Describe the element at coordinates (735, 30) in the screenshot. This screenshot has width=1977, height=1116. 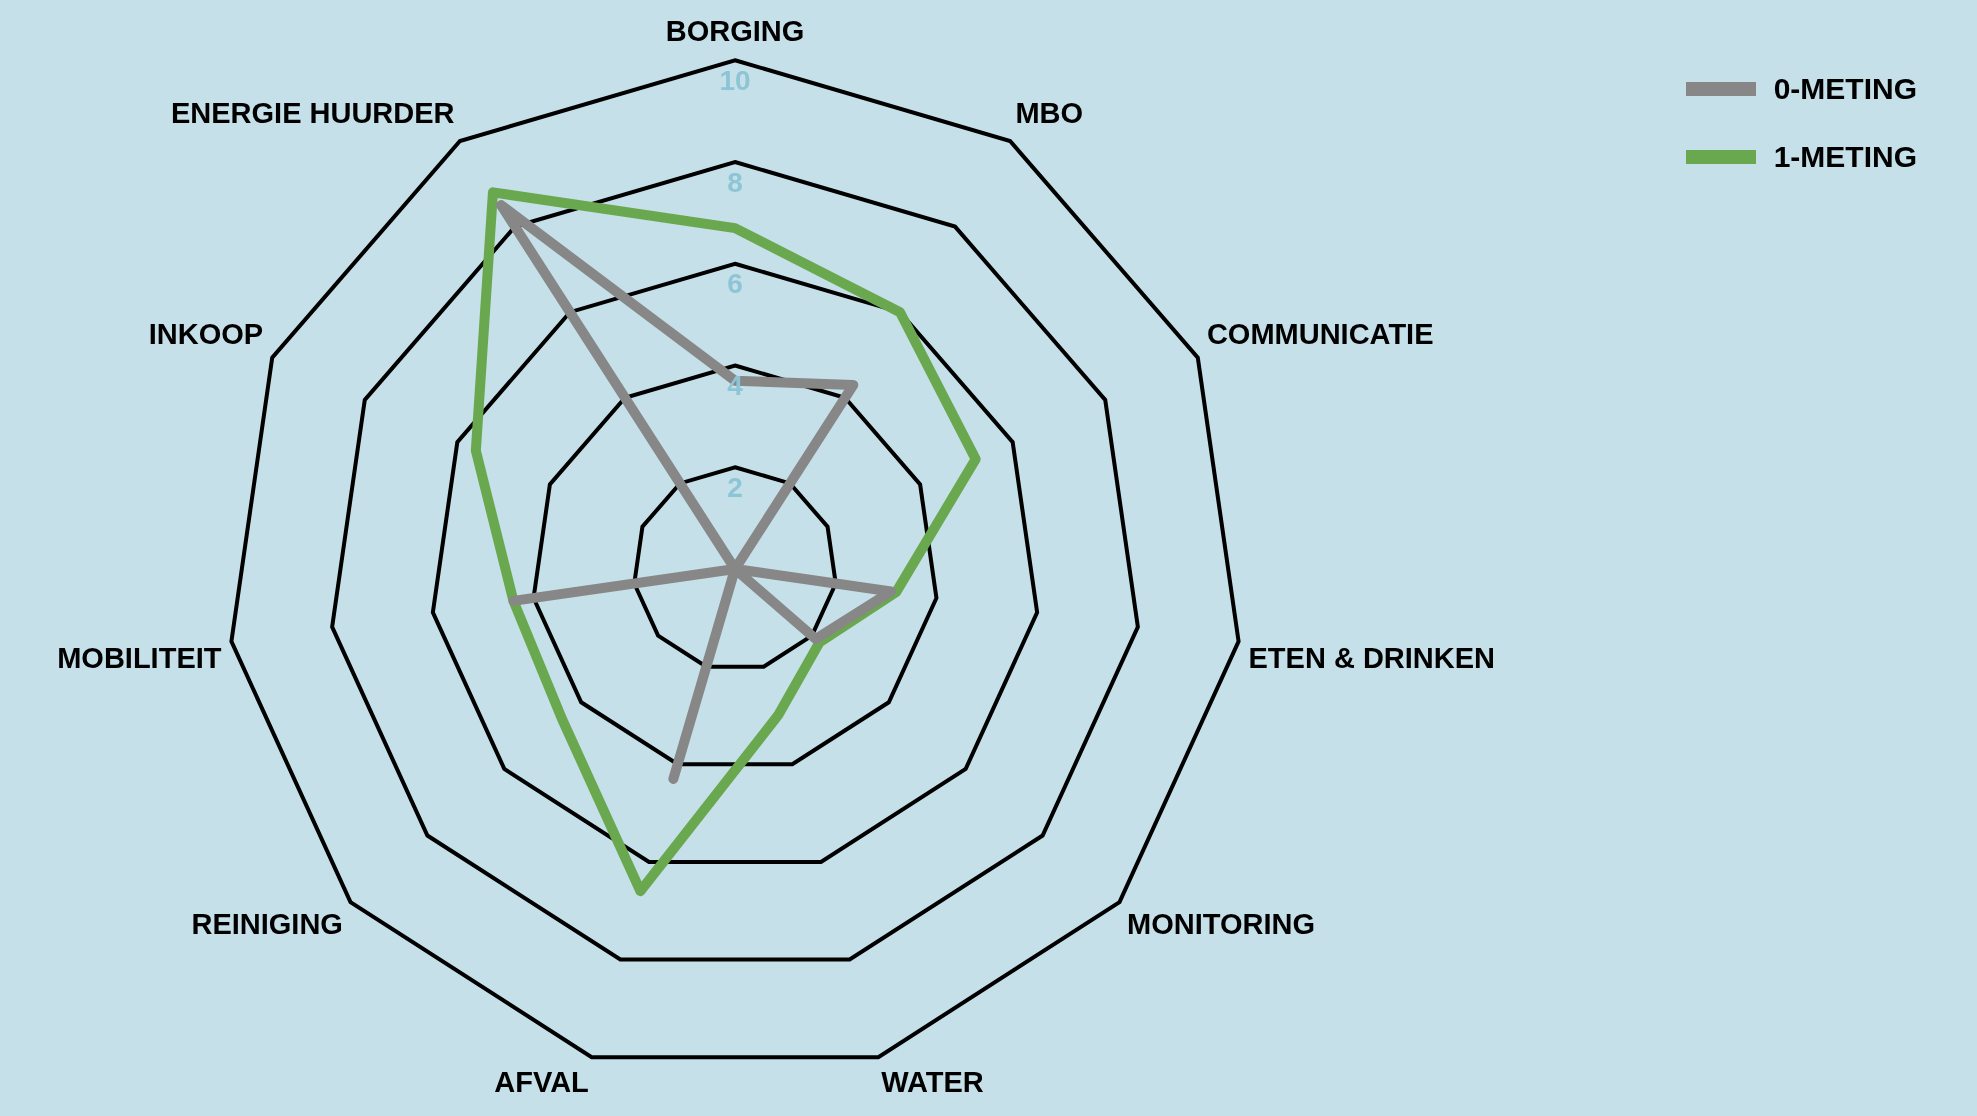
I see `spoke-label: BORGING` at that location.